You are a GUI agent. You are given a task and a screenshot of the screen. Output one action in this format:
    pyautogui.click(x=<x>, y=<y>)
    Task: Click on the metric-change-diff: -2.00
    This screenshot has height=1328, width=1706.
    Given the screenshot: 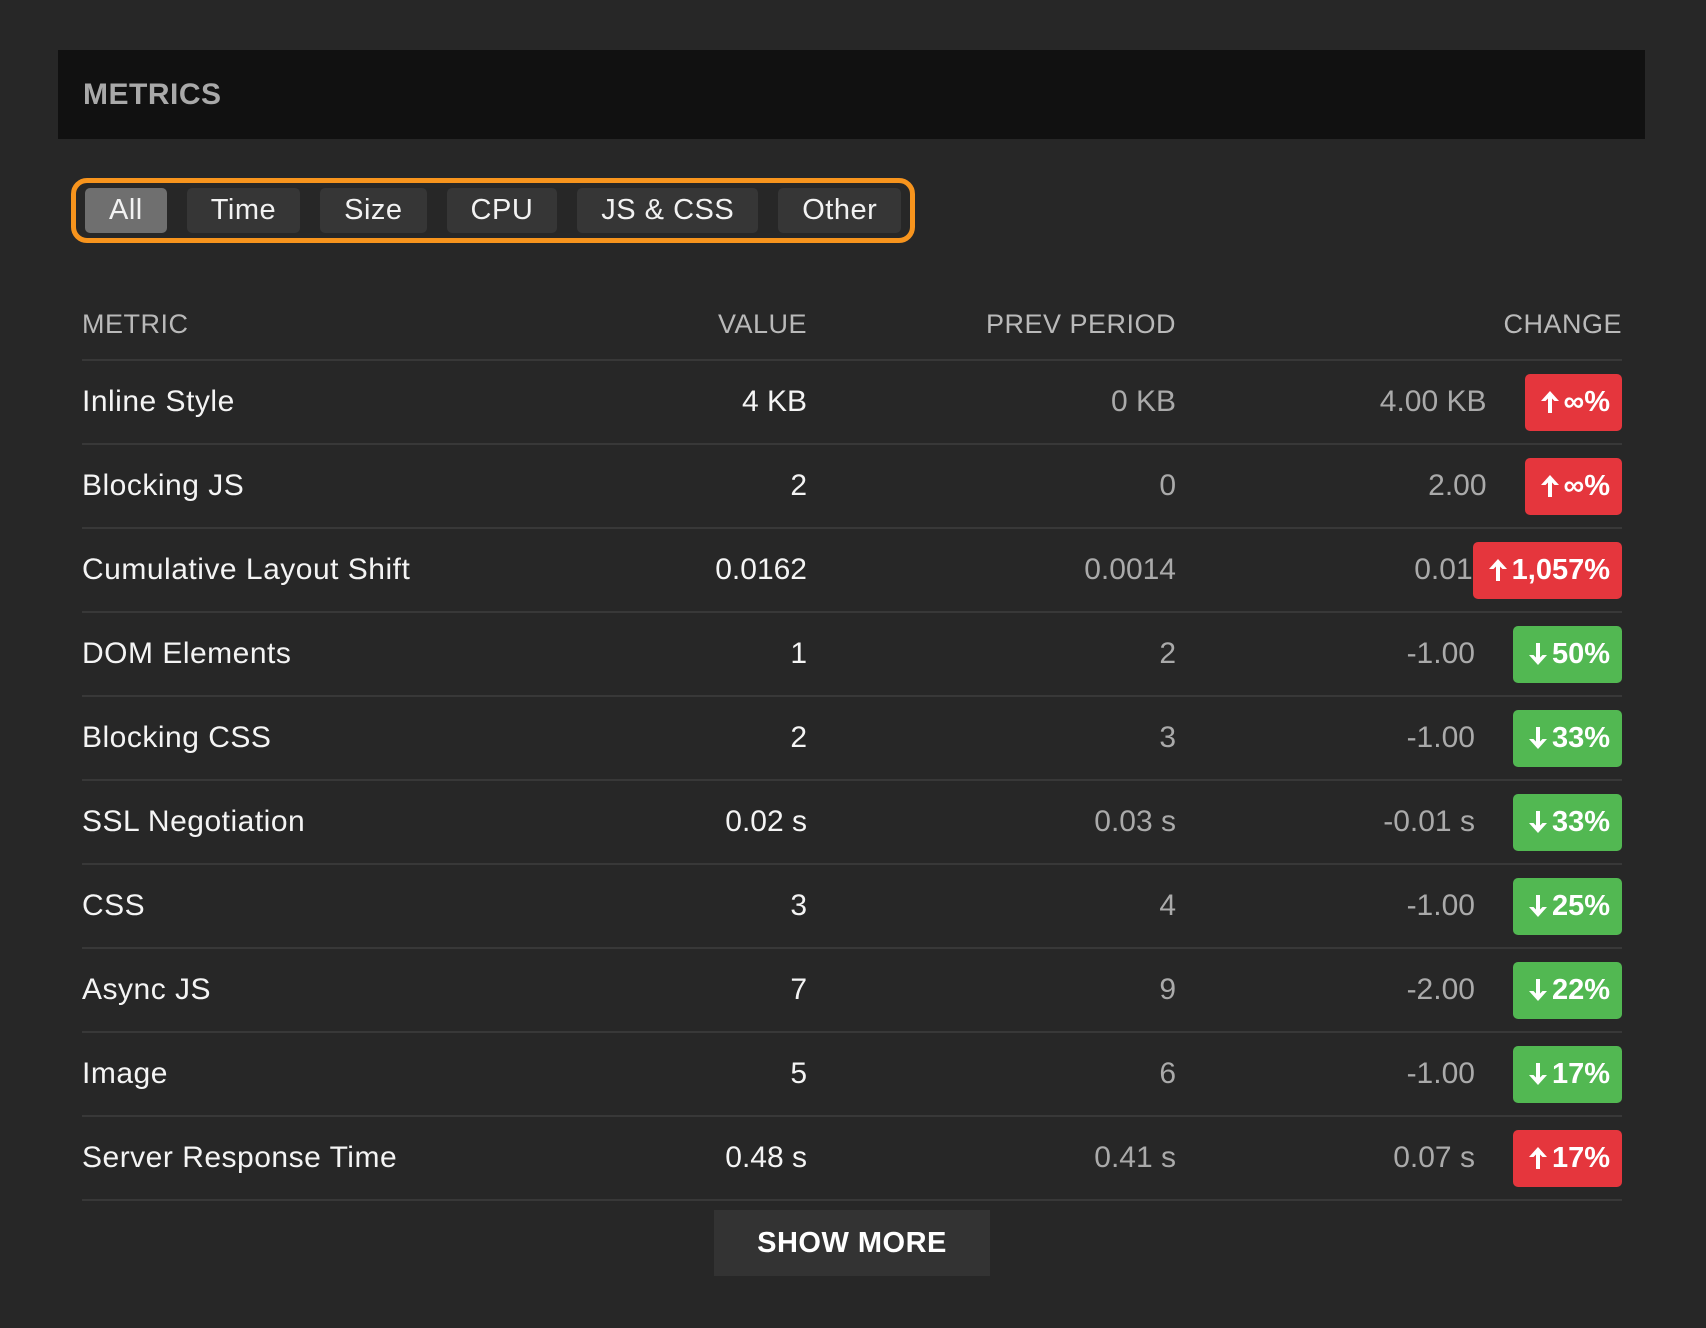 What is the action you would take?
    pyautogui.click(x=1440, y=989)
    